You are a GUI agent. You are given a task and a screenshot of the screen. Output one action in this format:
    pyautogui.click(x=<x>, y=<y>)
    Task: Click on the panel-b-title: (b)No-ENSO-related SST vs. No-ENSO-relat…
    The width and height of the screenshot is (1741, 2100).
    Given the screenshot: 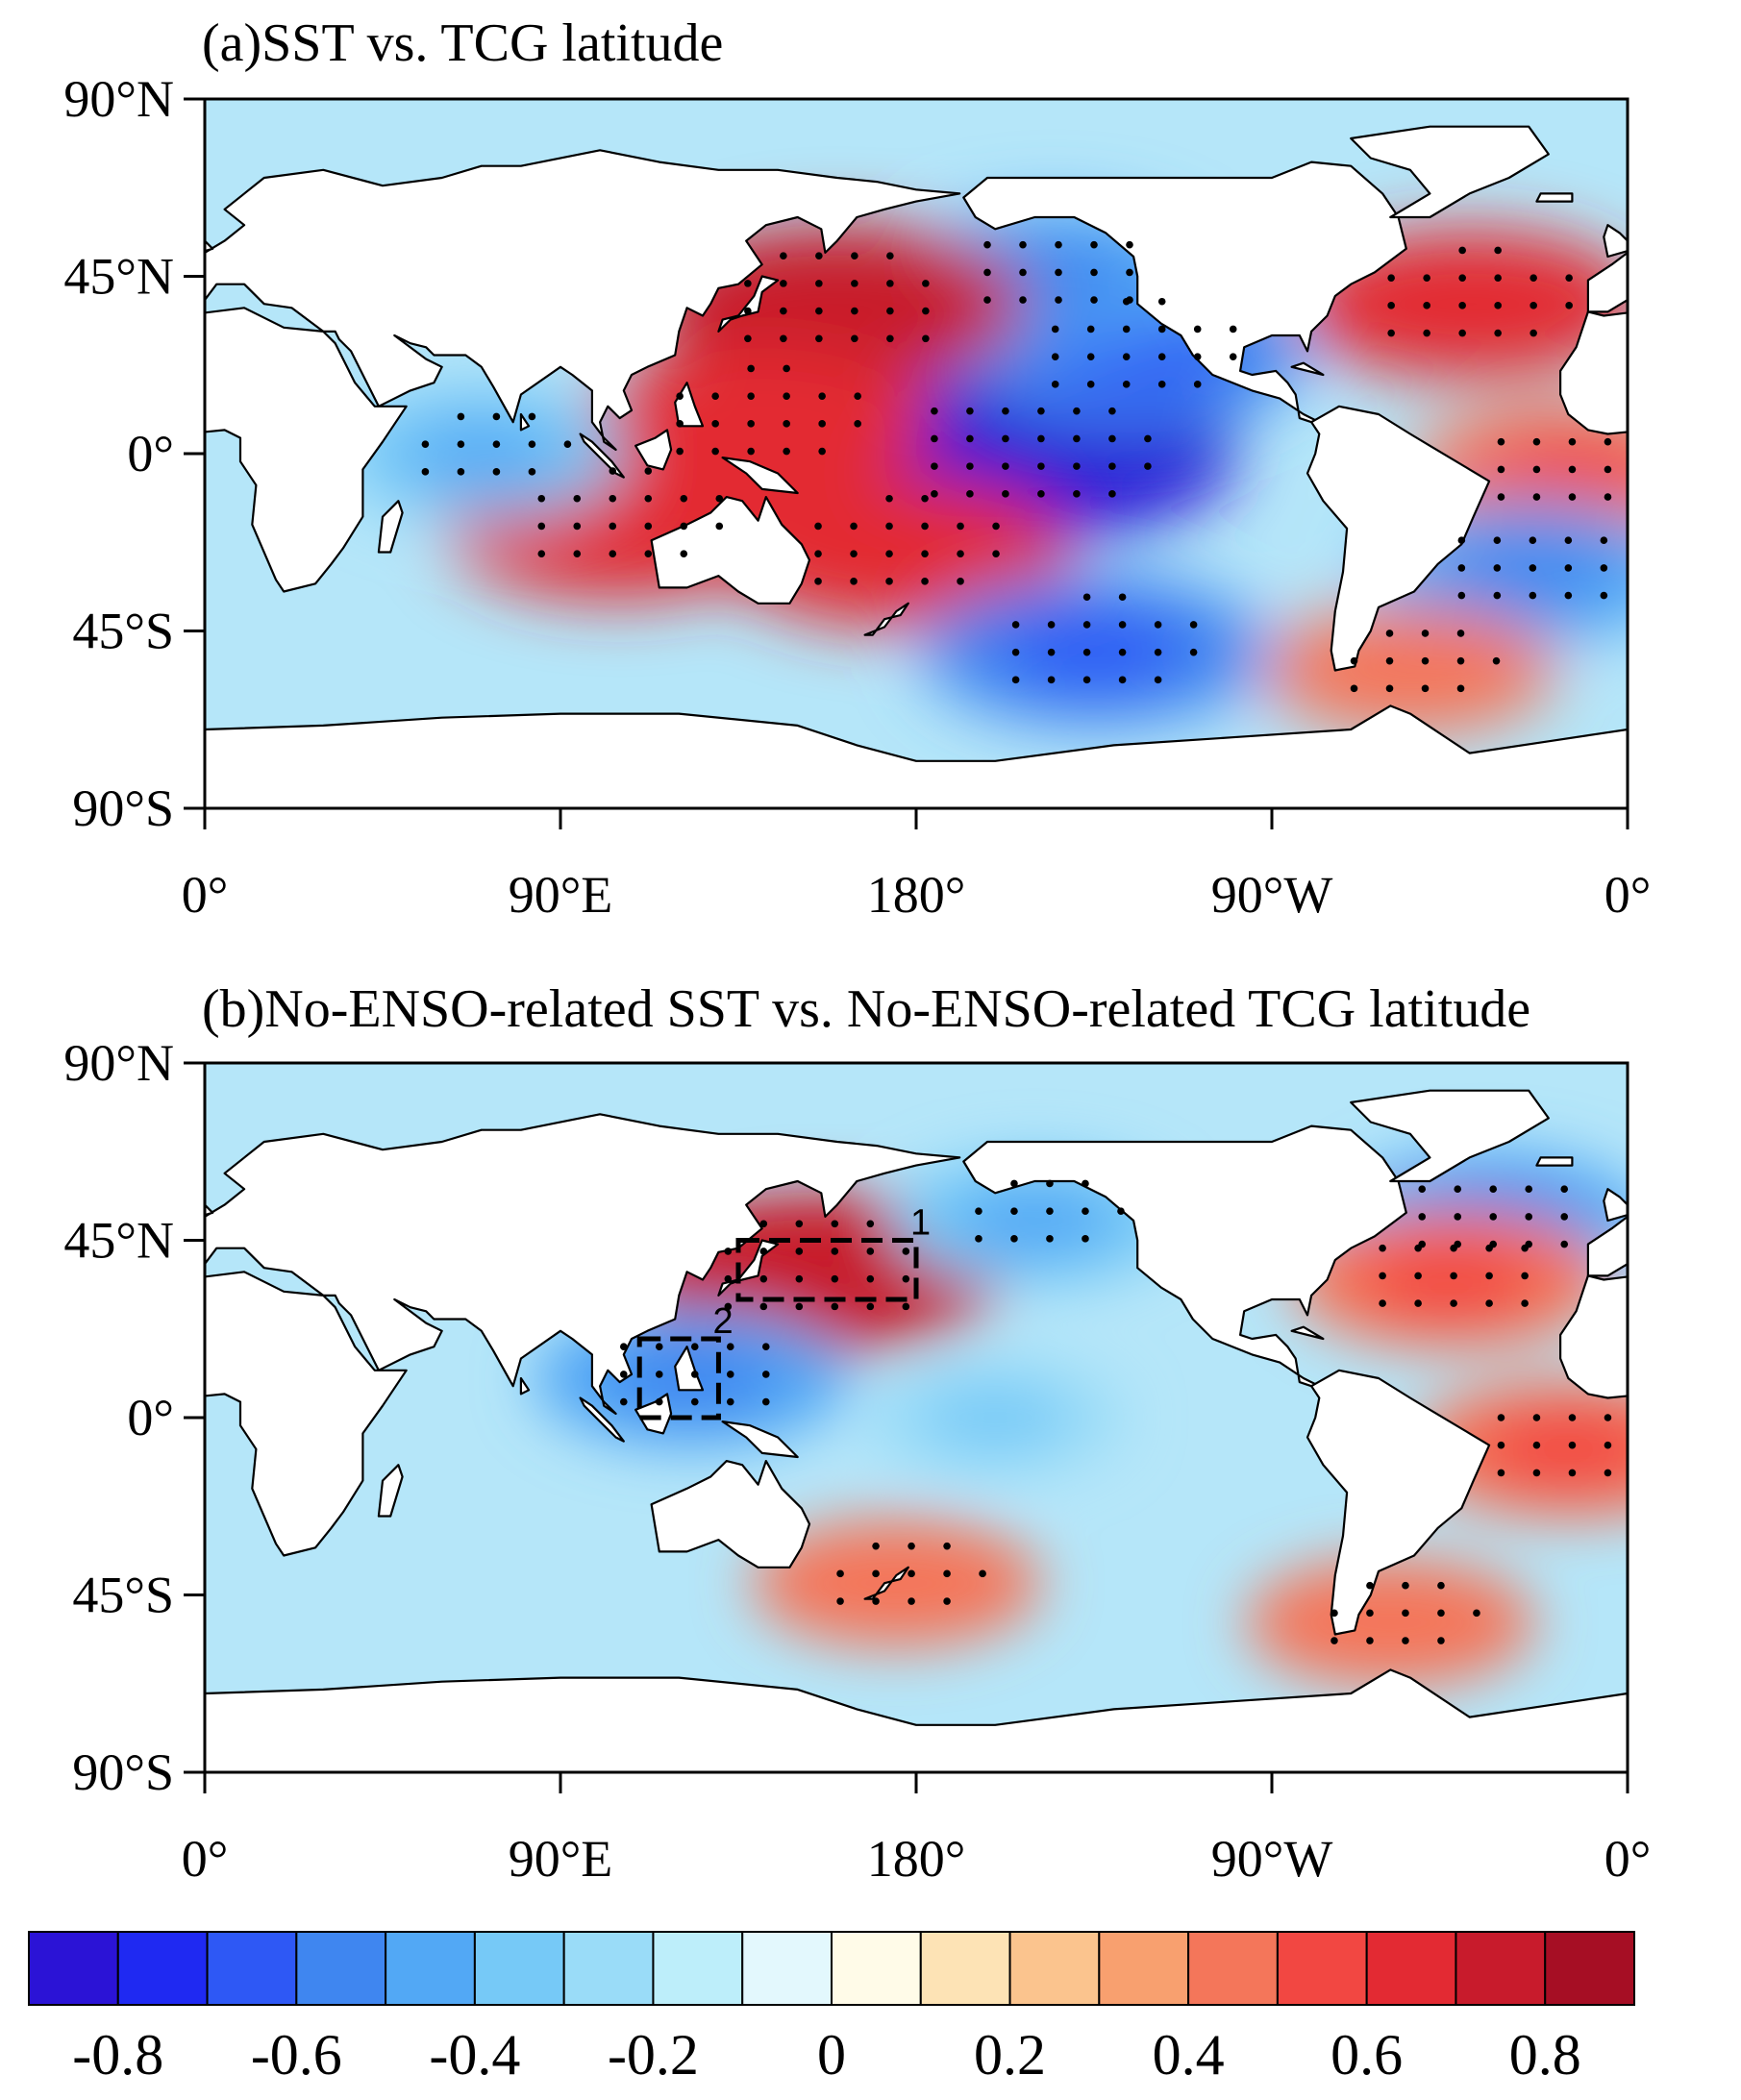 What is the action you would take?
    pyautogui.click(x=866, y=1009)
    